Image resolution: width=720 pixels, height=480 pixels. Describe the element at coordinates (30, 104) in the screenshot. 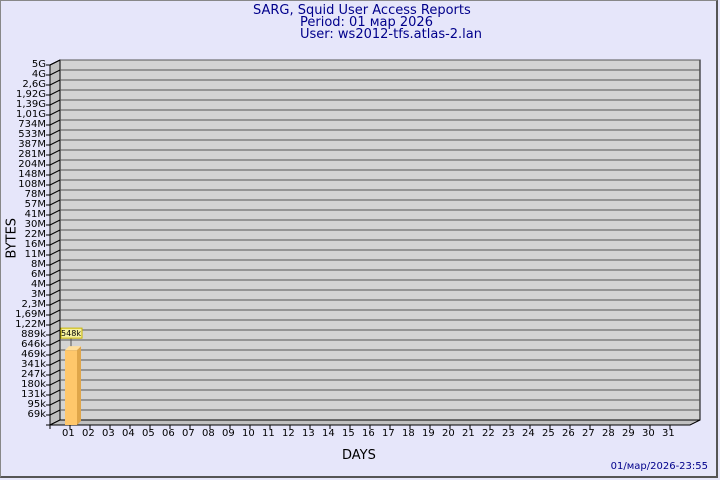

I see `y-tick-label: 1,39G` at that location.